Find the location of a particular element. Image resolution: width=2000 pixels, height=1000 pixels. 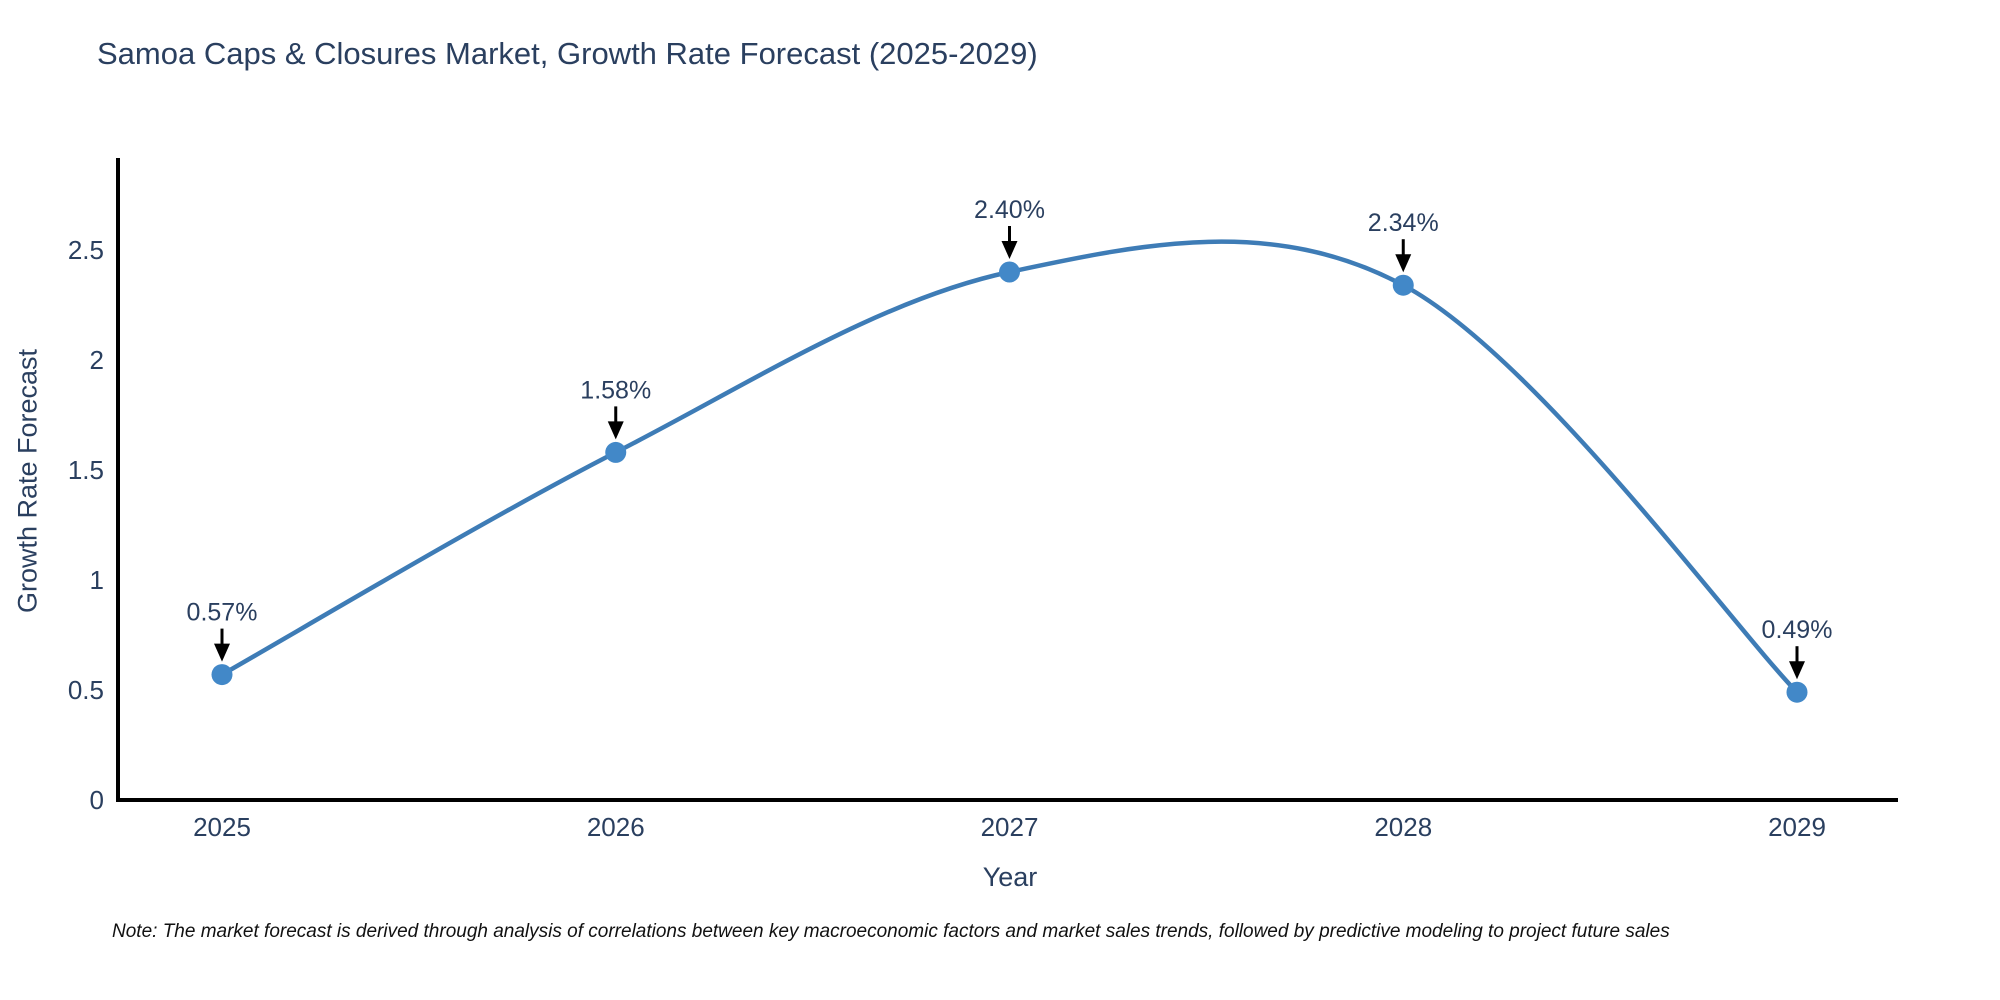

x-axis-label: Year is located at coordinates (1010, 877).